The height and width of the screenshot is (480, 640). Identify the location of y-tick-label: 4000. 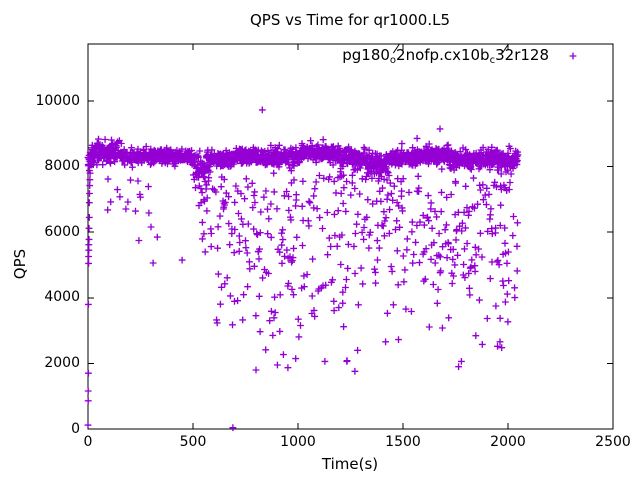
(62, 297).